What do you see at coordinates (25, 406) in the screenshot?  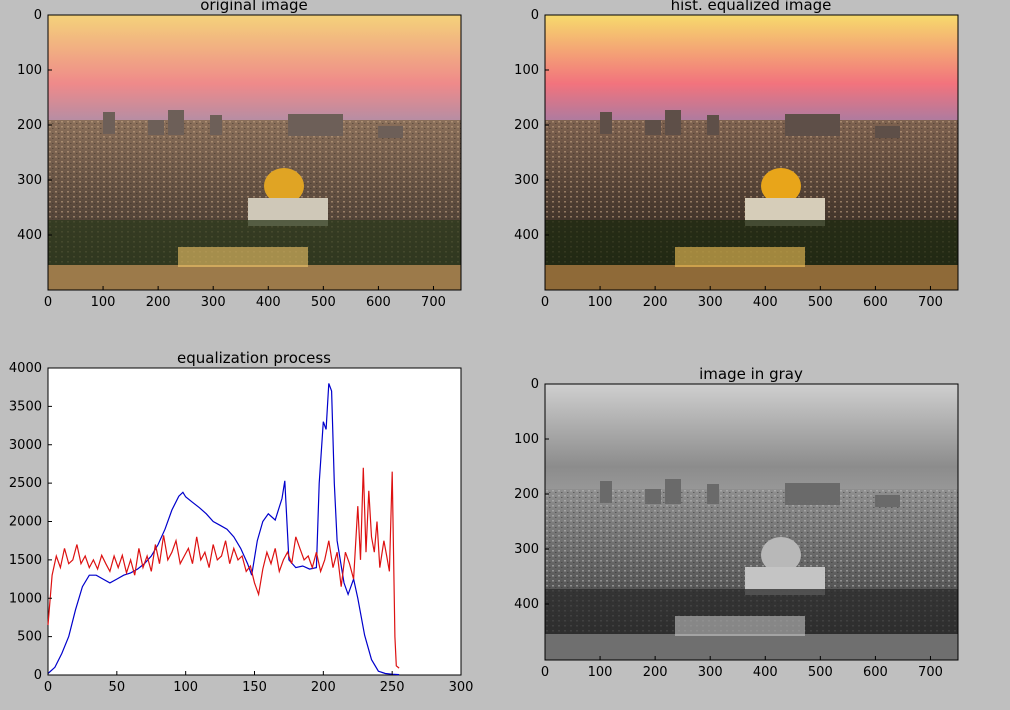 I see `y-tick-label: 3500` at bounding box center [25, 406].